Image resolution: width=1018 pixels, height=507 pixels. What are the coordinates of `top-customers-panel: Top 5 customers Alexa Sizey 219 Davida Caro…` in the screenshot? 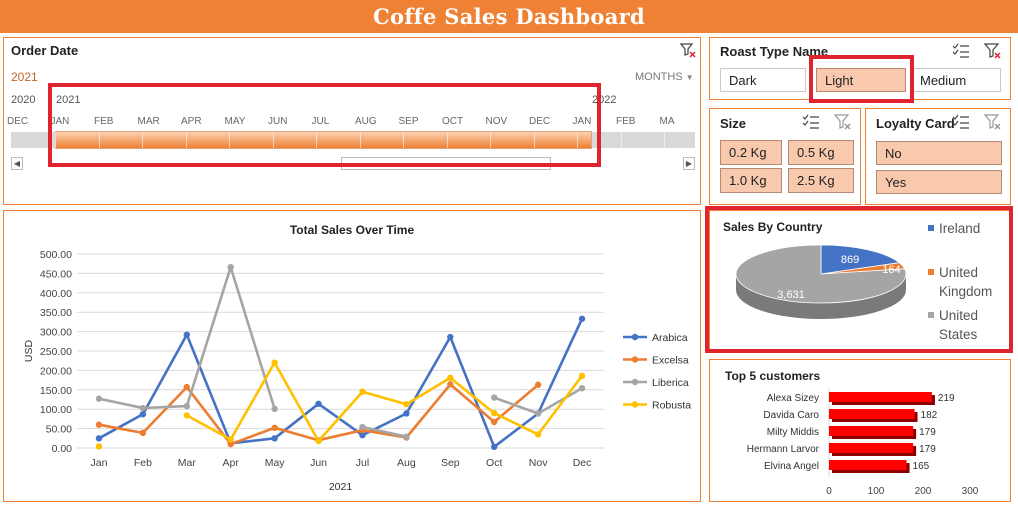 It's located at (860, 430).